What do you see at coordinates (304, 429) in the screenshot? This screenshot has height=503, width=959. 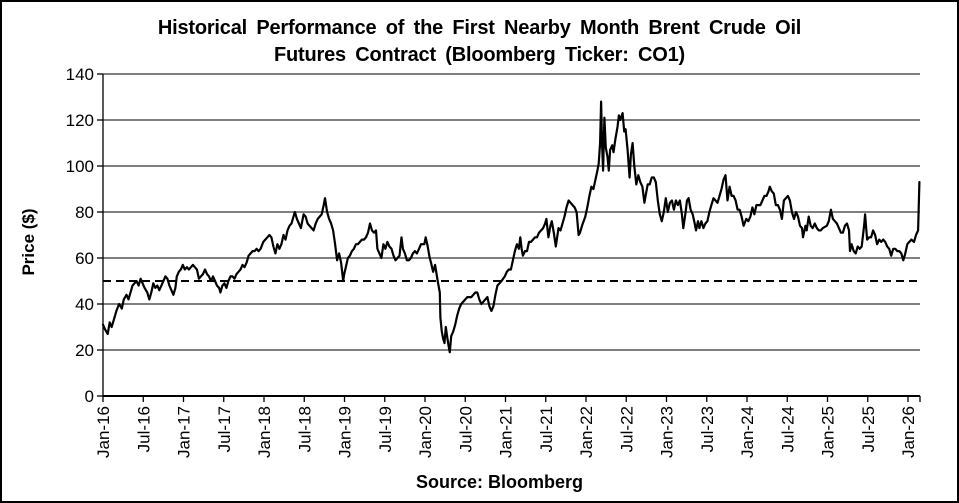 I see `x-tick-label: Jul-18` at bounding box center [304, 429].